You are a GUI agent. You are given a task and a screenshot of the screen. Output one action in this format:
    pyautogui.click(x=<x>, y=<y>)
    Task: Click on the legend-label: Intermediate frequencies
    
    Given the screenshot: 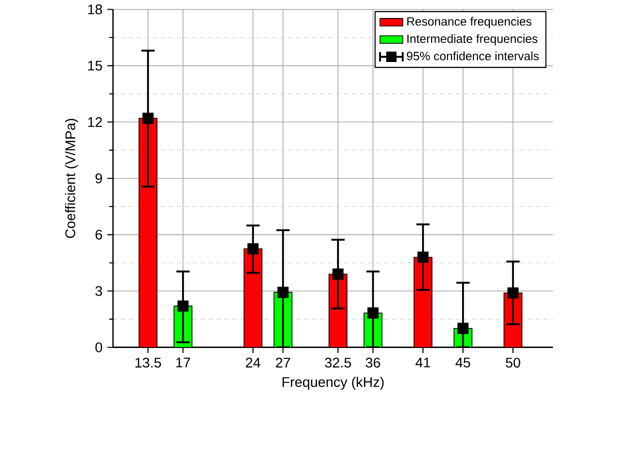 What is the action you would take?
    pyautogui.click(x=472, y=40)
    